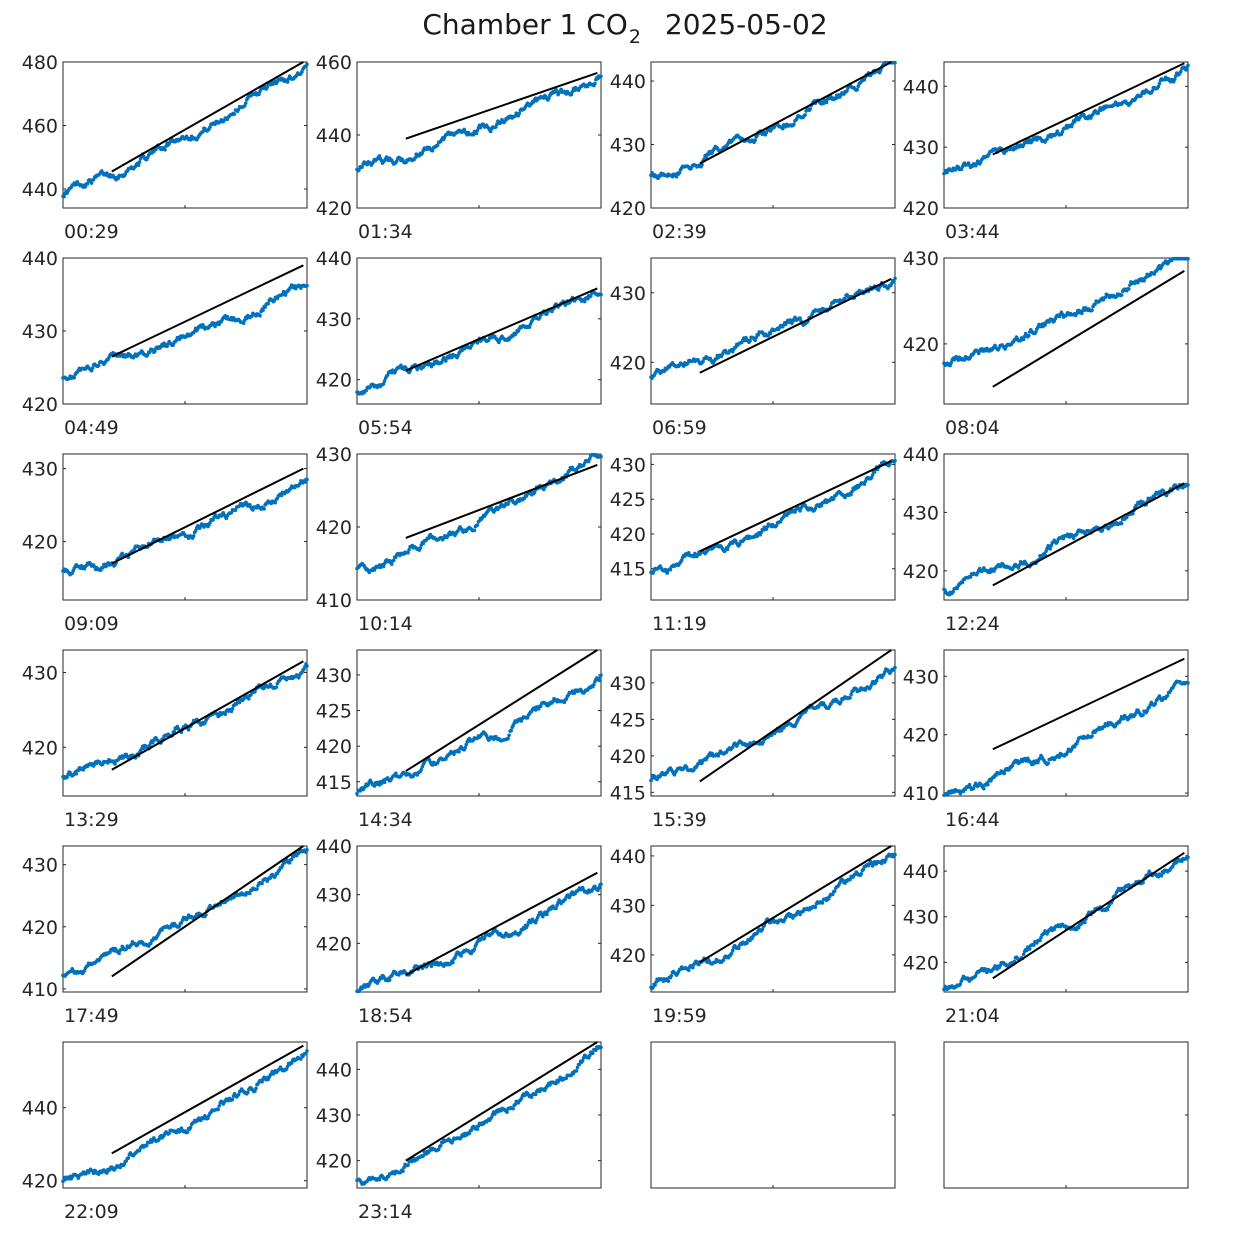  I want to click on panel-time-label: 06:59, so click(679, 428).